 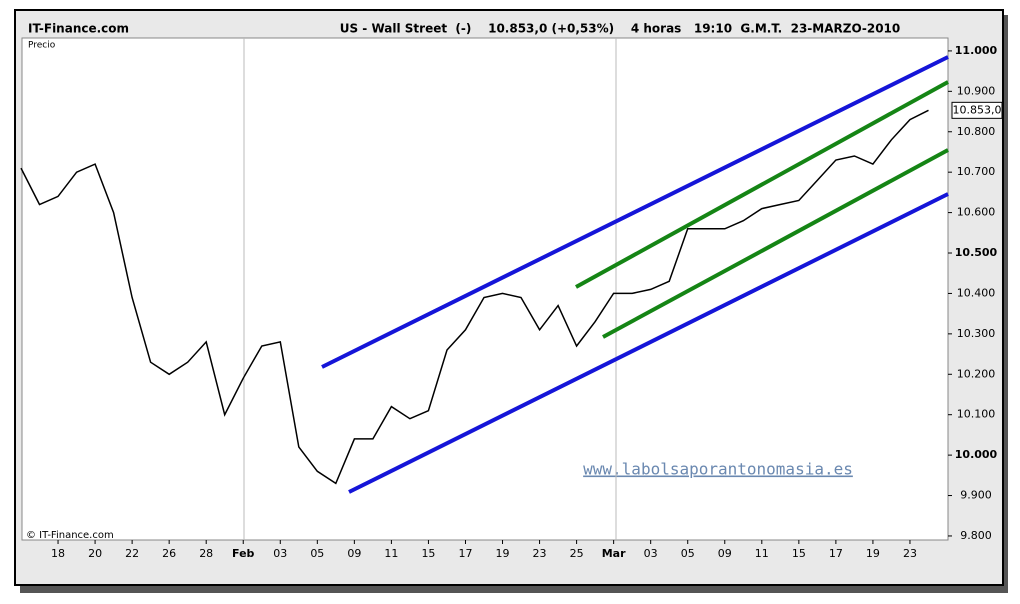 What do you see at coordinates (169, 553) in the screenshot?
I see `x-tick-label: 26` at bounding box center [169, 553].